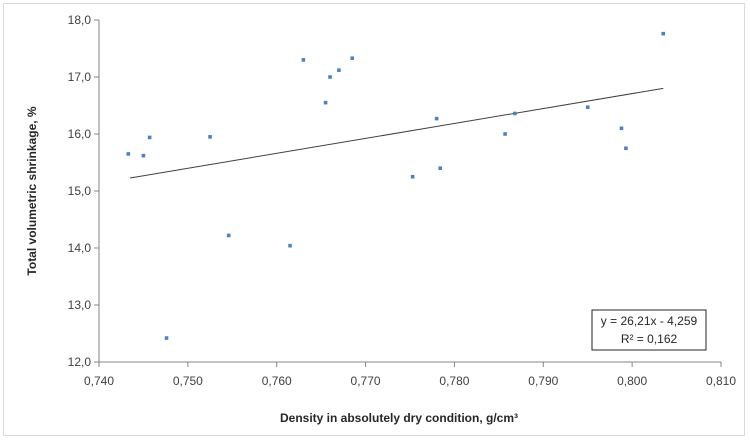  What do you see at coordinates (188, 381) in the screenshot?
I see `x-tick-label: 0,750` at bounding box center [188, 381].